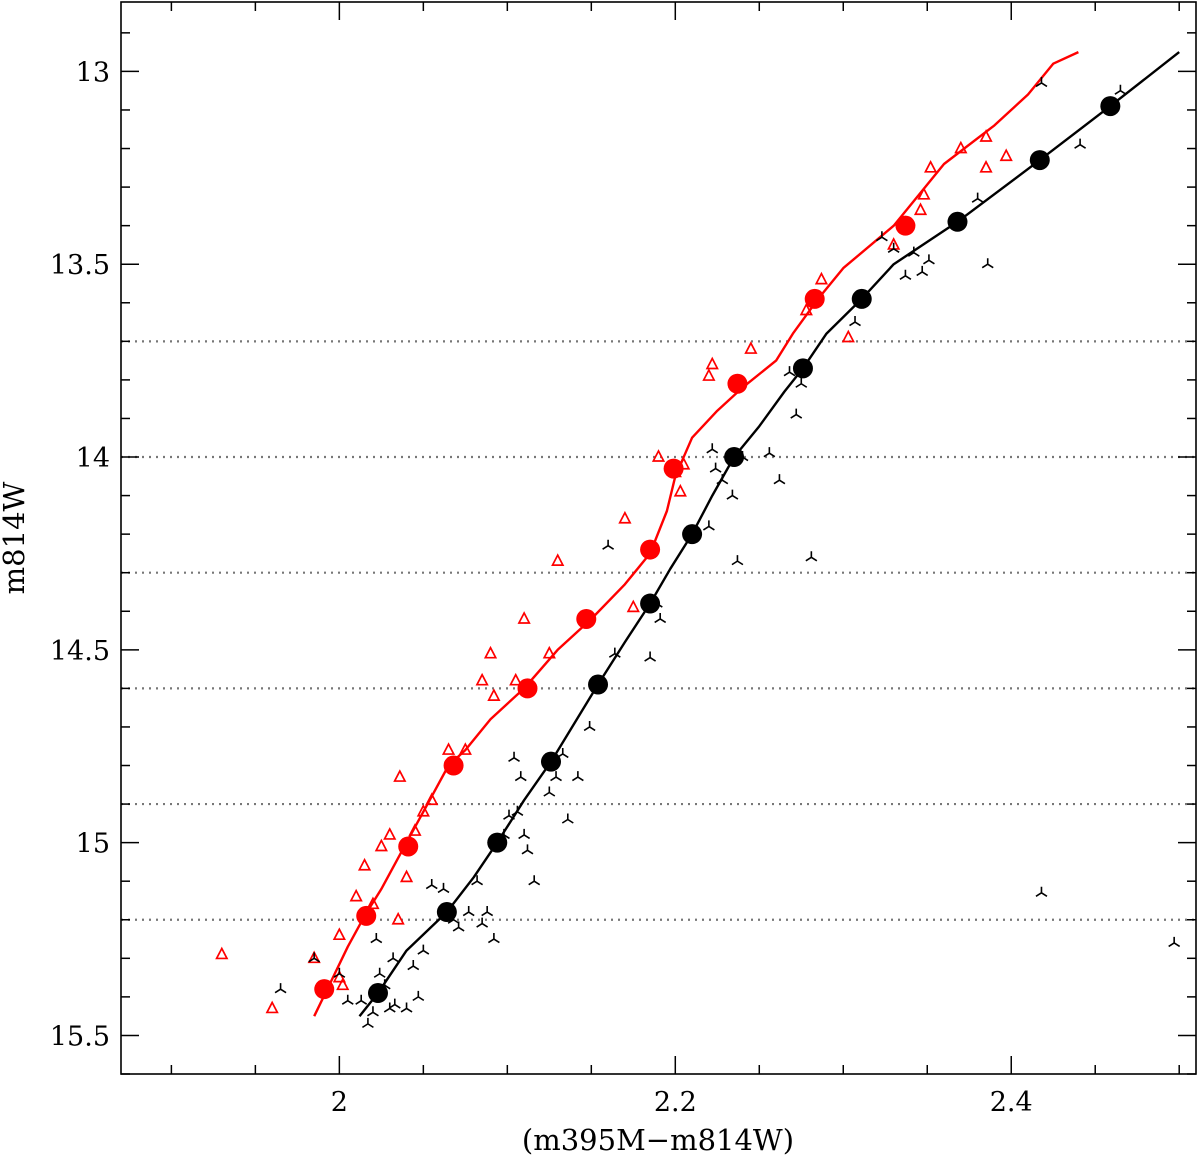  Describe the element at coordinates (93, 458) in the screenshot. I see `y-tick-label: 14` at that location.